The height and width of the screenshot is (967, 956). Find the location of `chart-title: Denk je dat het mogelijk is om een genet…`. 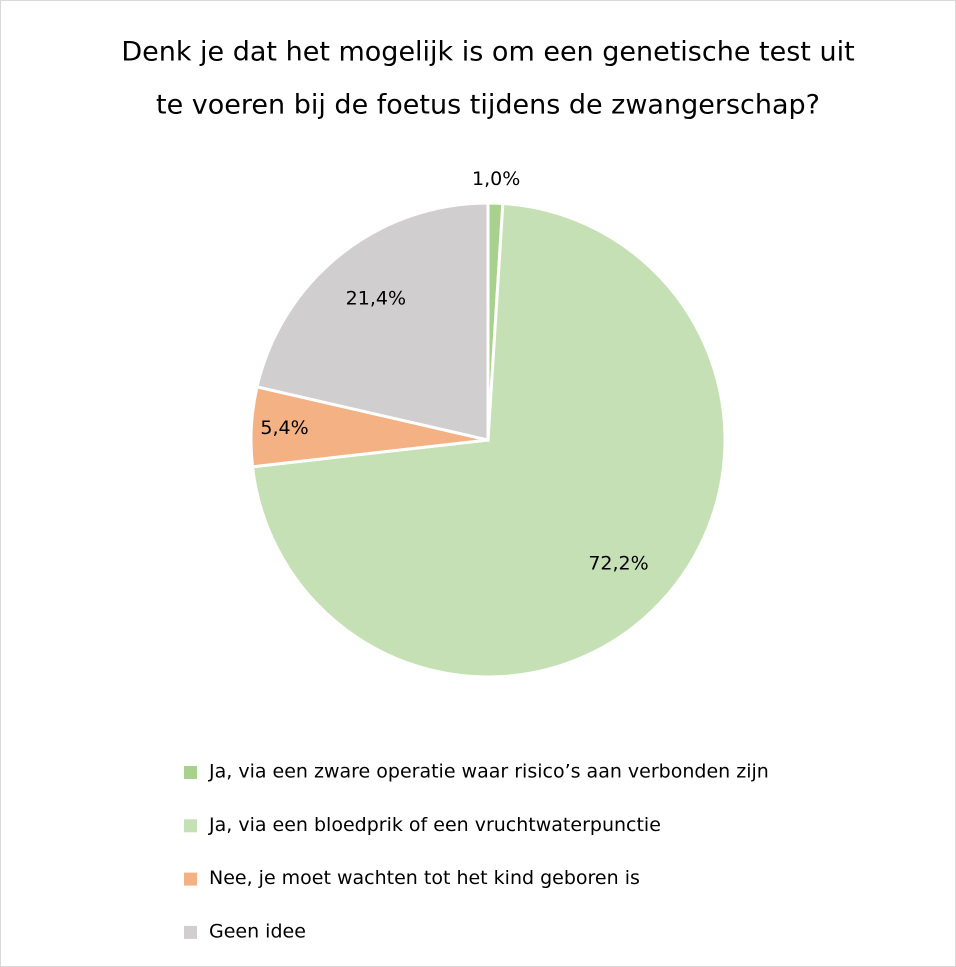

chart-title: Denk je dat het mogelijk is om een genet… is located at coordinates (487, 52).